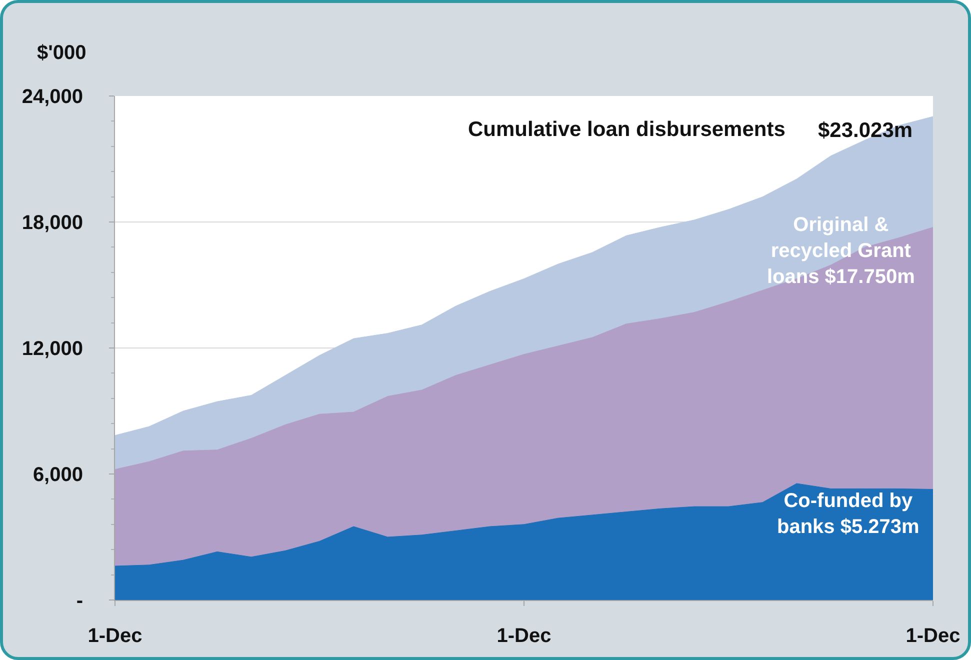 The image size is (971, 660). What do you see at coordinates (52, 97) in the screenshot?
I see `y-tick-label: 24,000` at bounding box center [52, 97].